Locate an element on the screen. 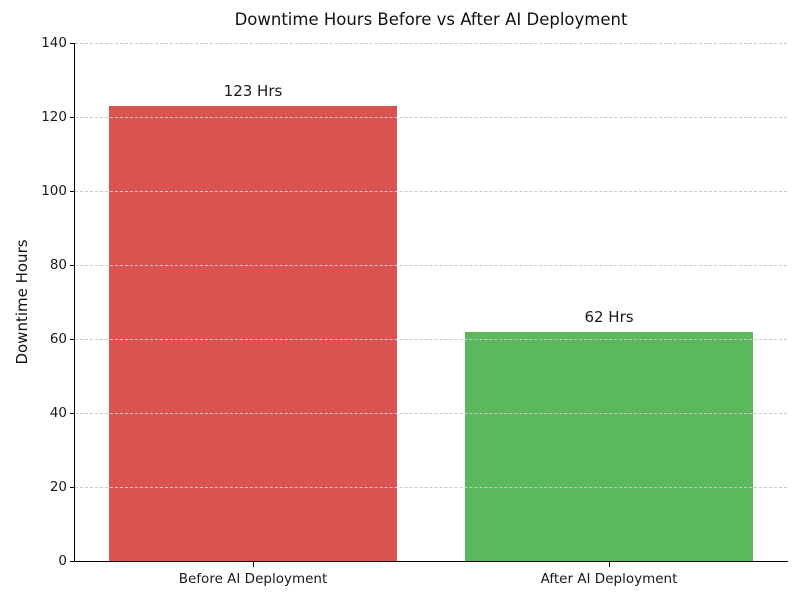 This screenshot has width=800, height=600. y-tick-label: 40 is located at coordinates (58, 413).